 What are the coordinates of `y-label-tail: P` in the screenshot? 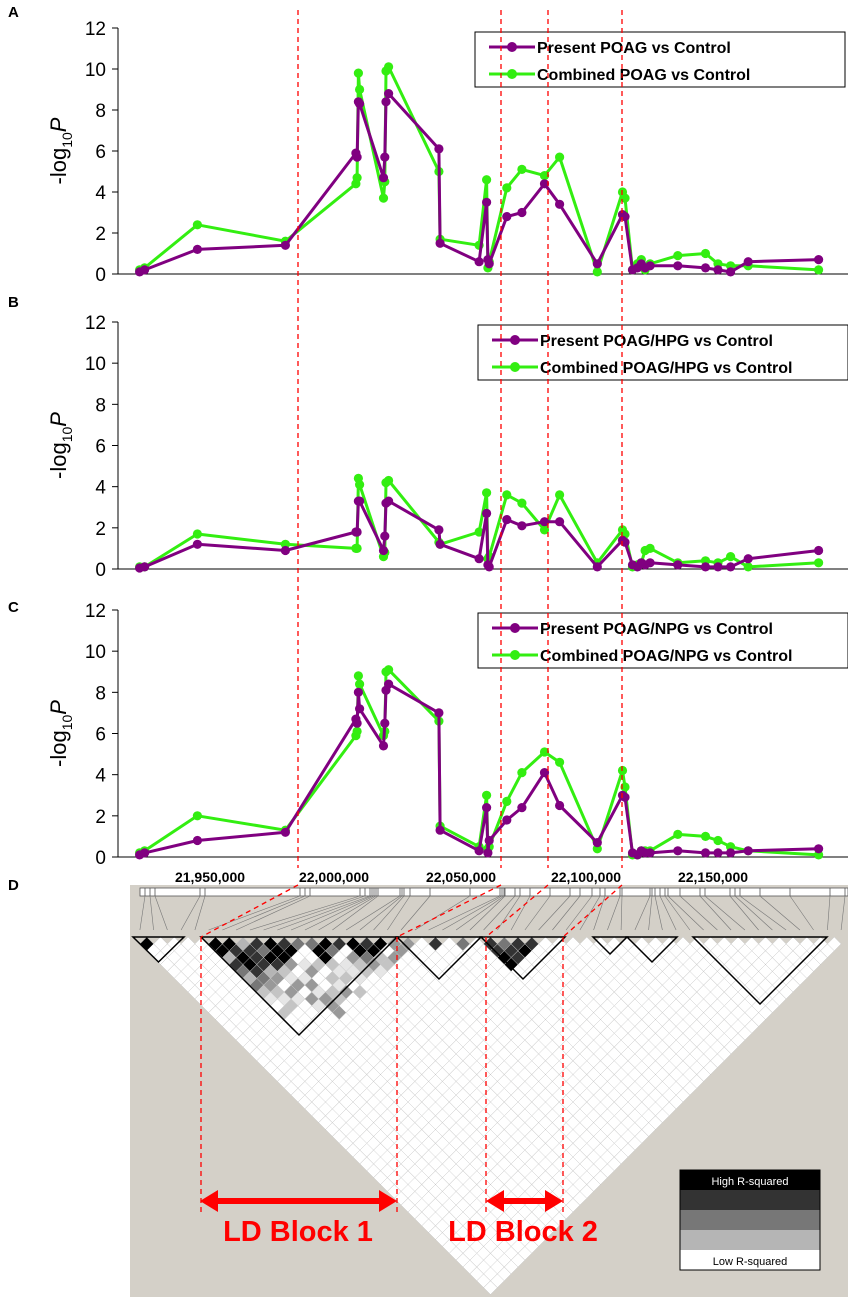 It's located at (58, 419).